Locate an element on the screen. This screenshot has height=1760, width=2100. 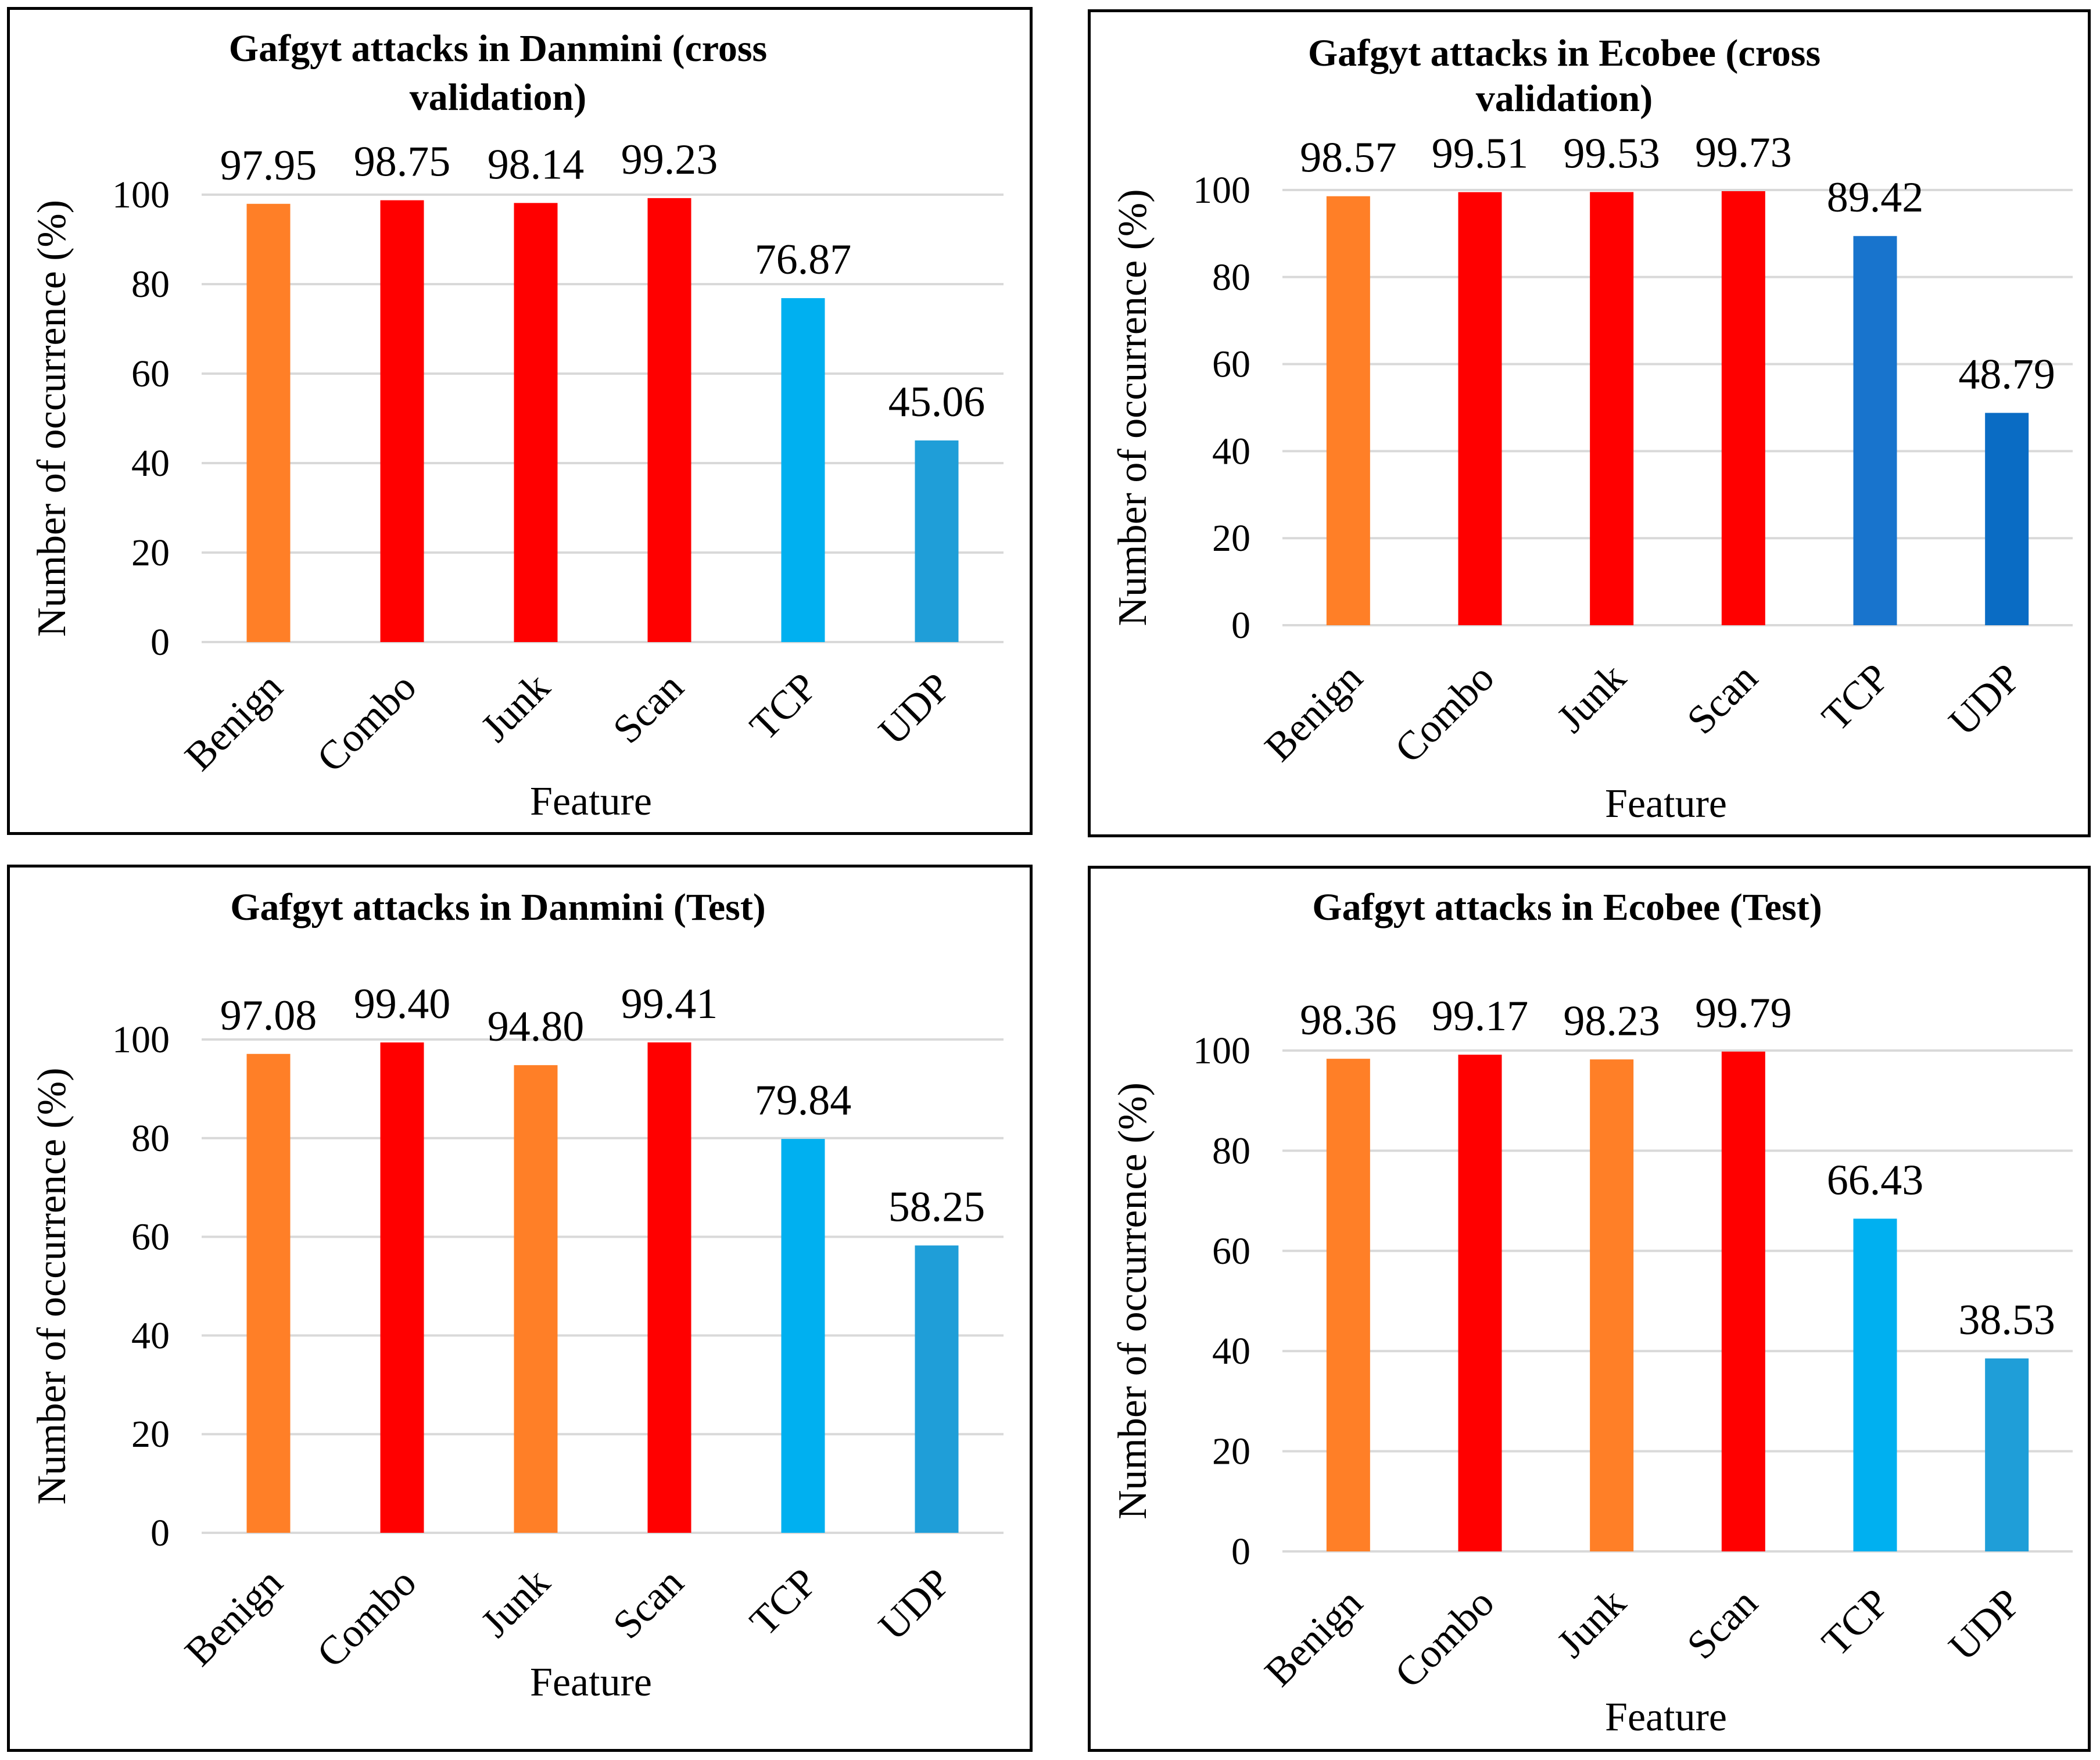
data-label: 45.06 is located at coordinates (937, 402).